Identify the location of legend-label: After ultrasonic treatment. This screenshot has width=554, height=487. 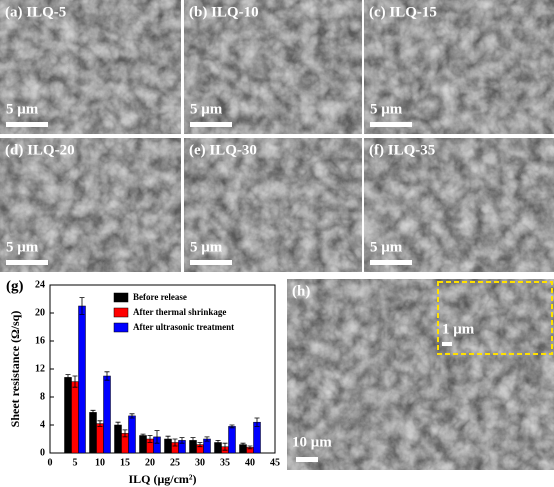
(183, 327).